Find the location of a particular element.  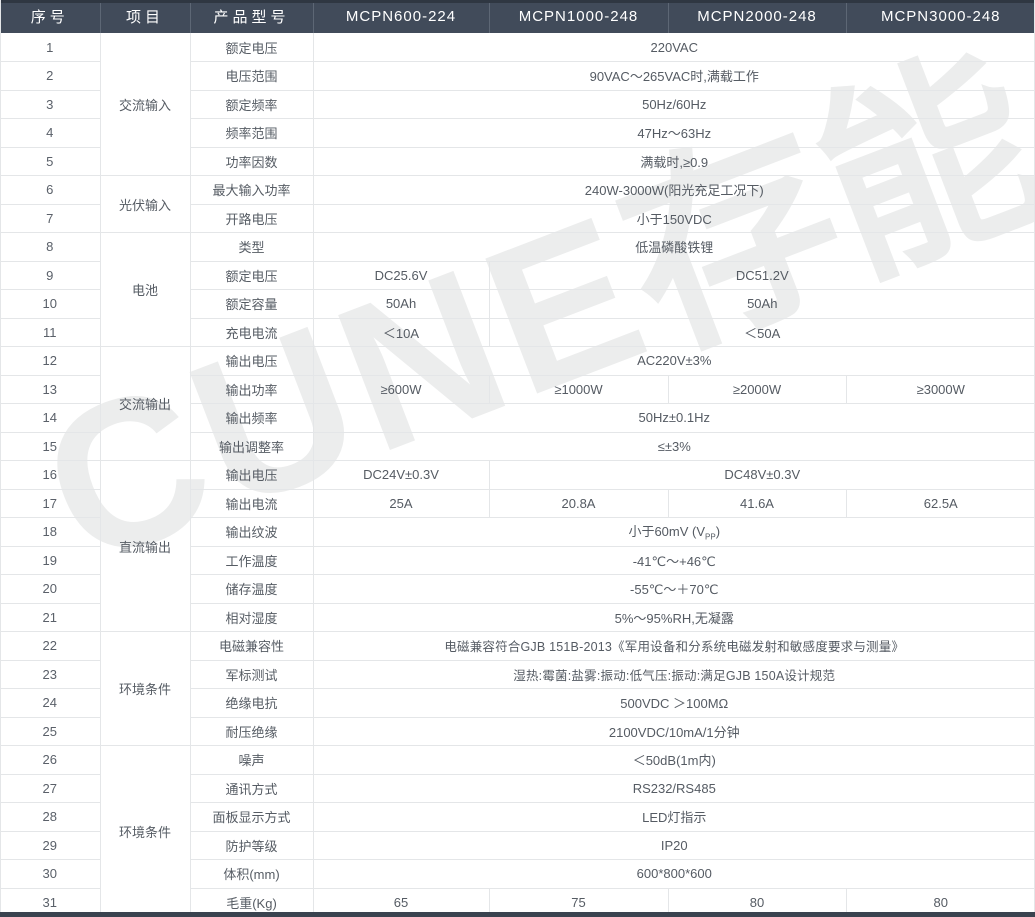

parameter-name-cell: 毛重(Kg) is located at coordinates (252, 902).